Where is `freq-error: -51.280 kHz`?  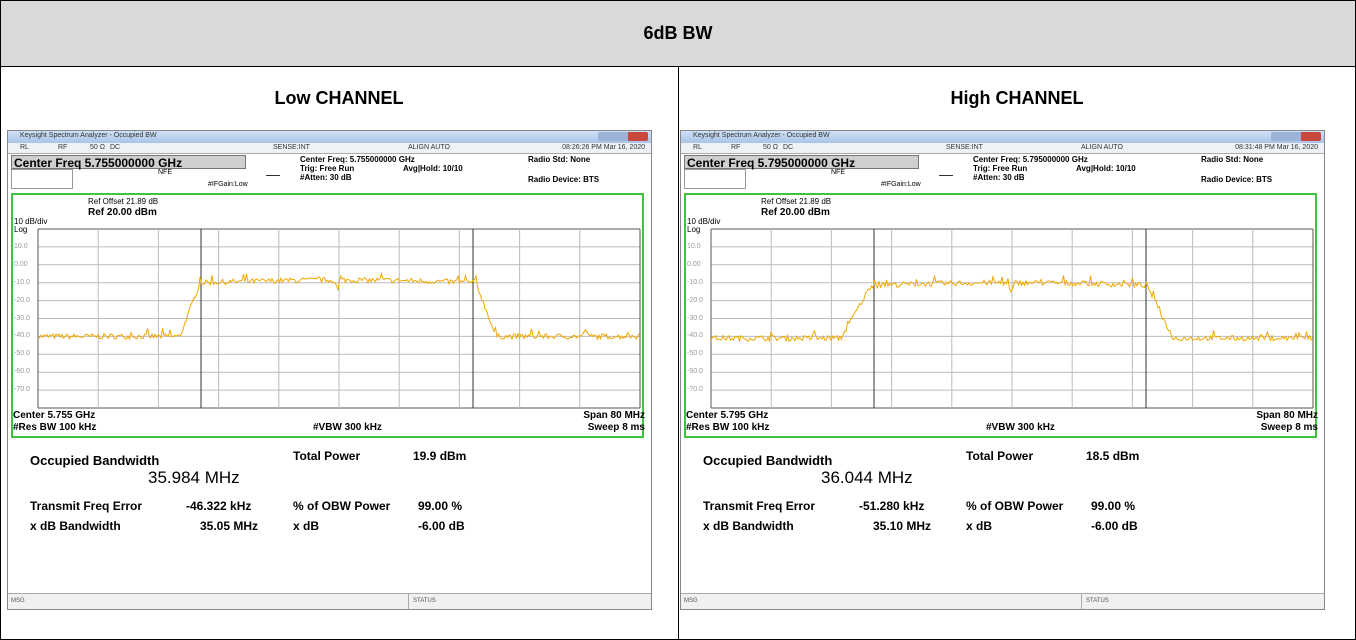
freq-error: -51.280 kHz is located at coordinates (892, 506).